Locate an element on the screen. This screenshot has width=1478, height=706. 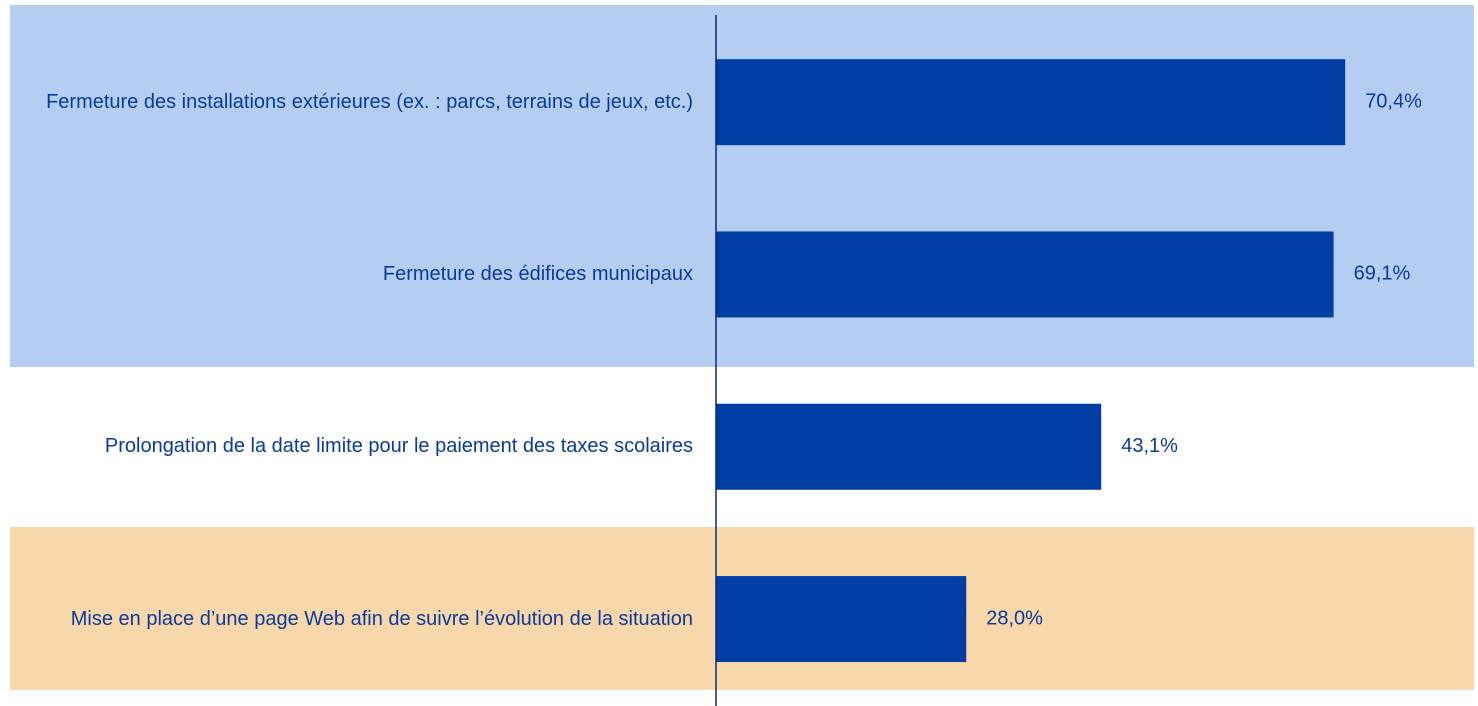
category-label: Fermeture des édifices municipaux is located at coordinates (537, 273).